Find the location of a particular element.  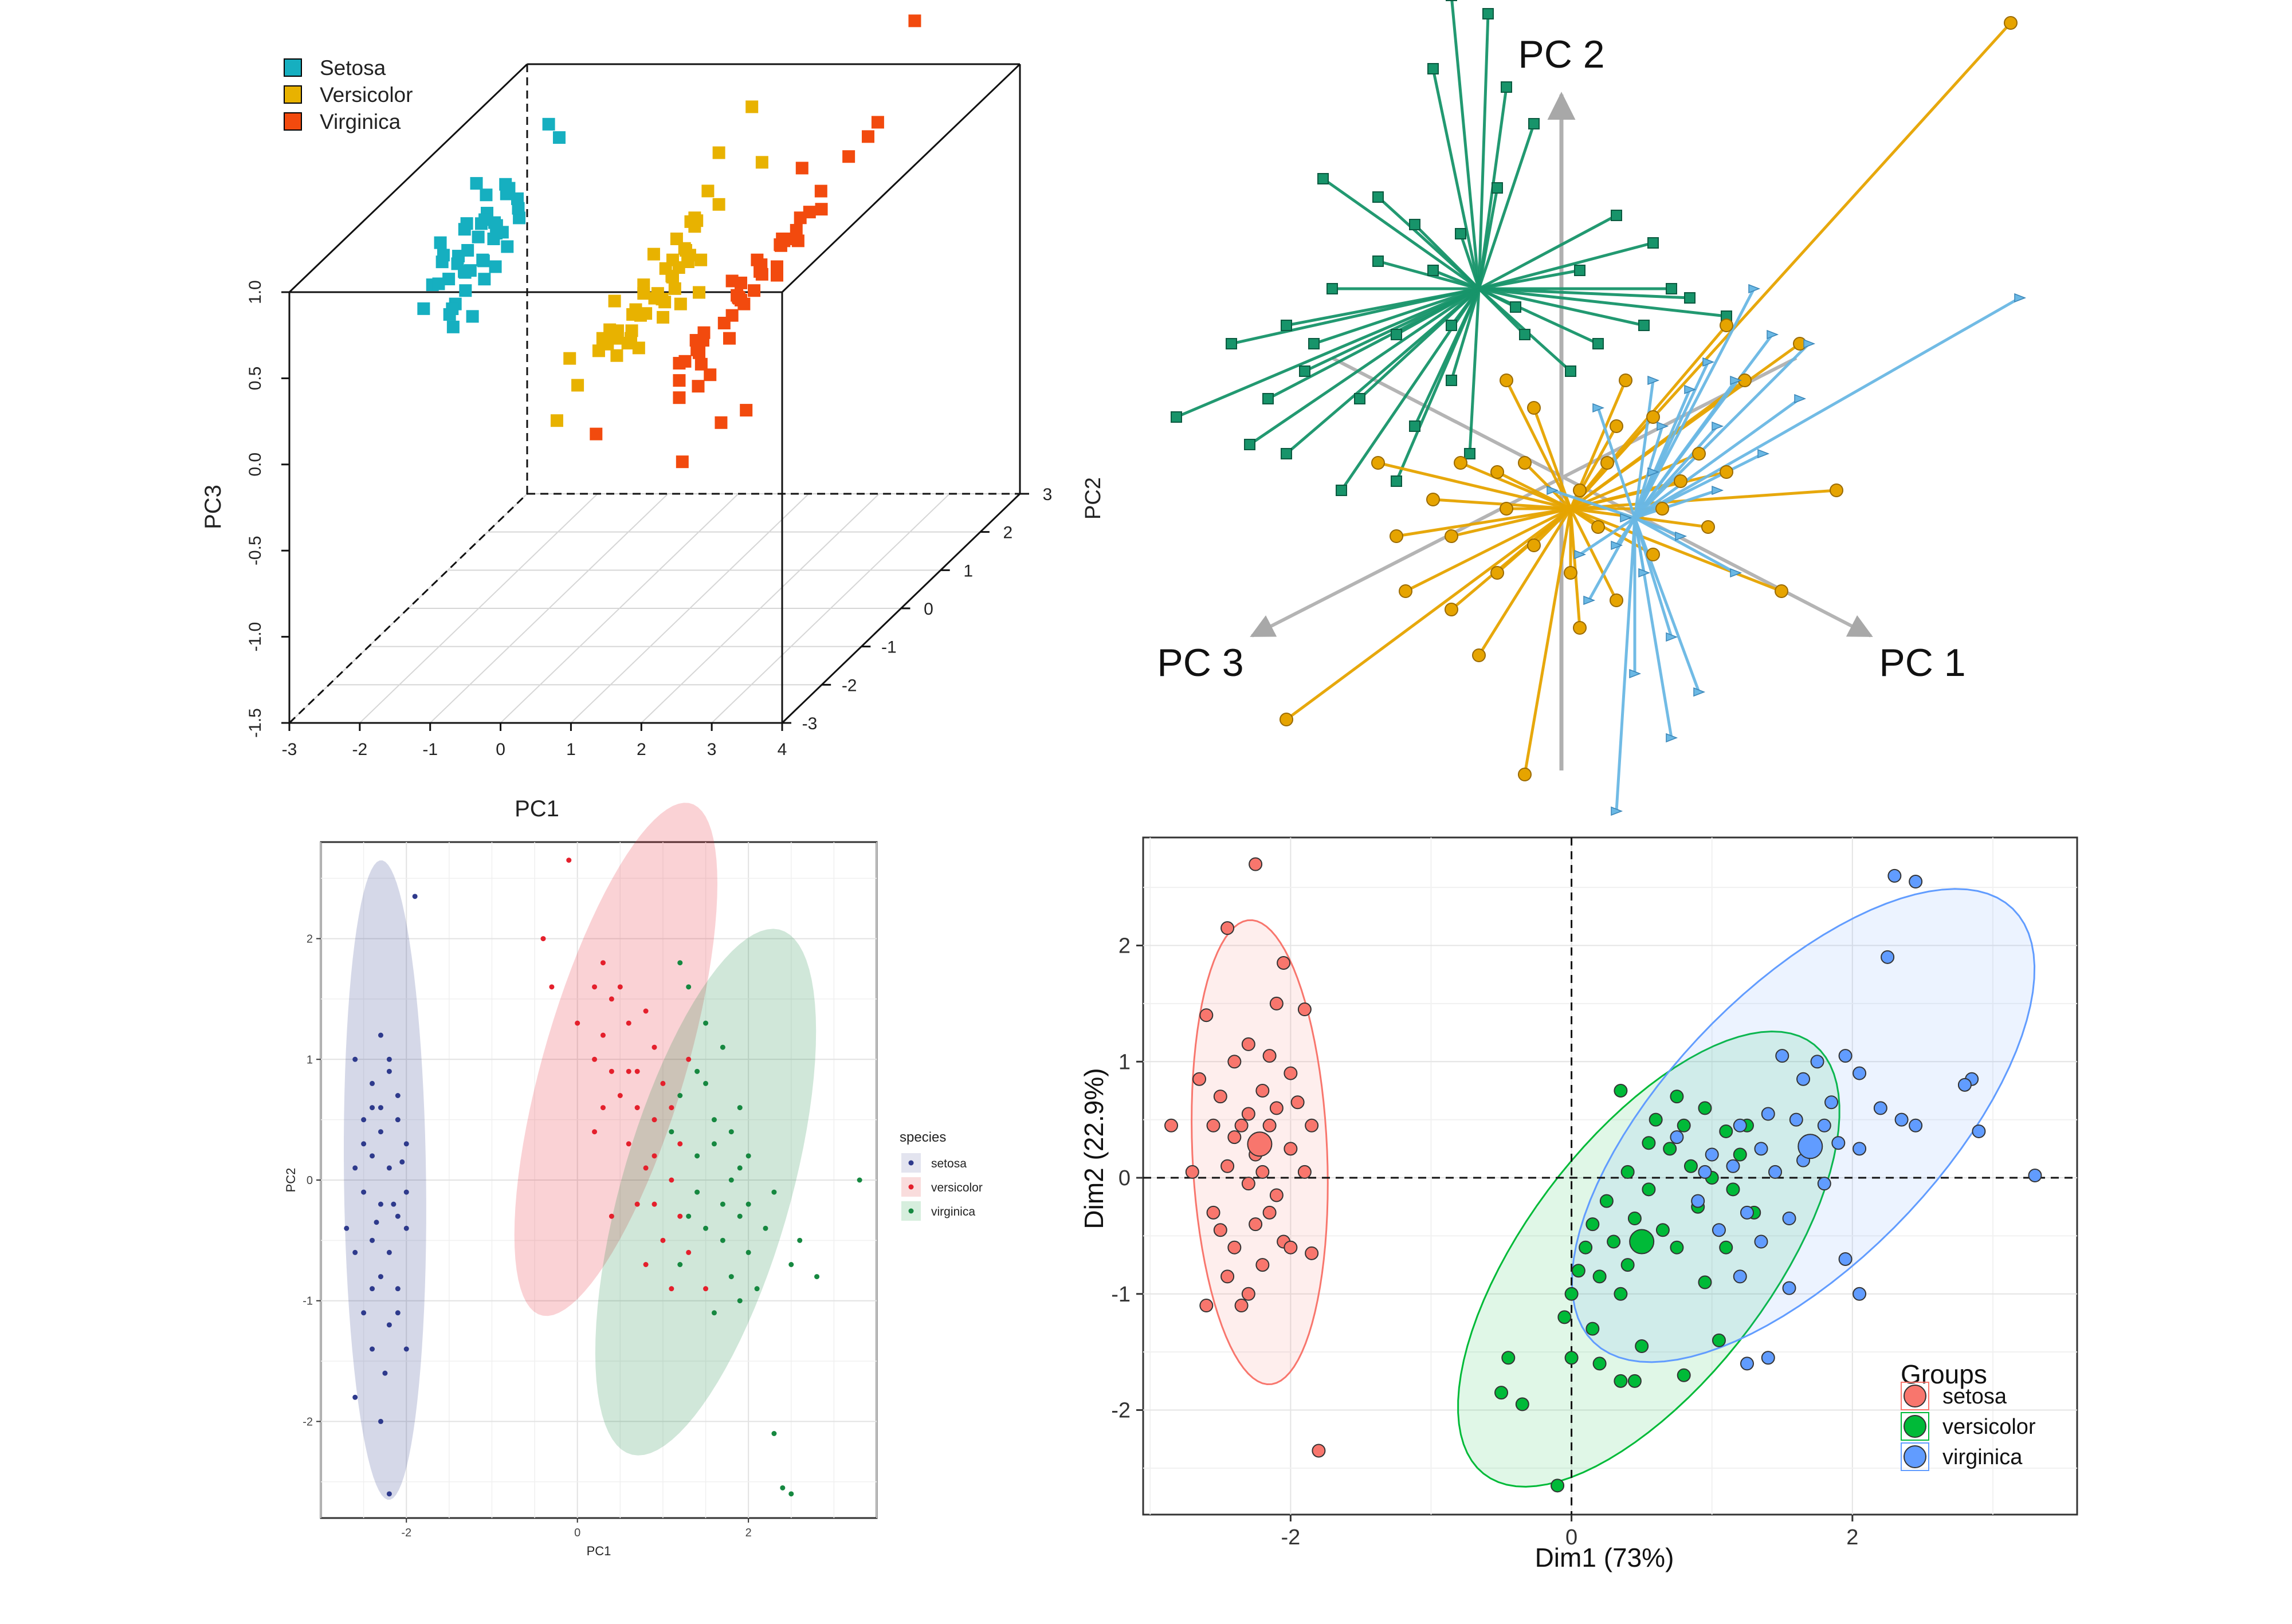

x-tick-label: -2 is located at coordinates (406, 1533).